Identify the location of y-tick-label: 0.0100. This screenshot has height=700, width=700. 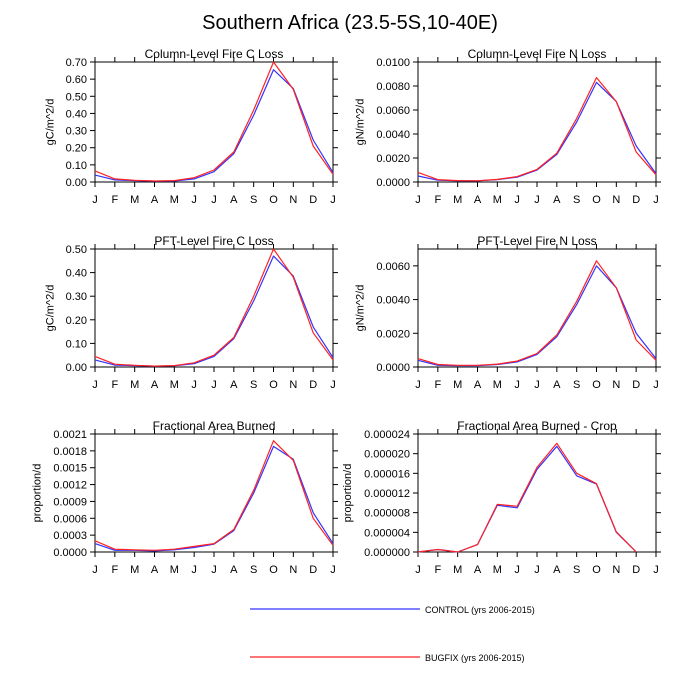
(393, 63).